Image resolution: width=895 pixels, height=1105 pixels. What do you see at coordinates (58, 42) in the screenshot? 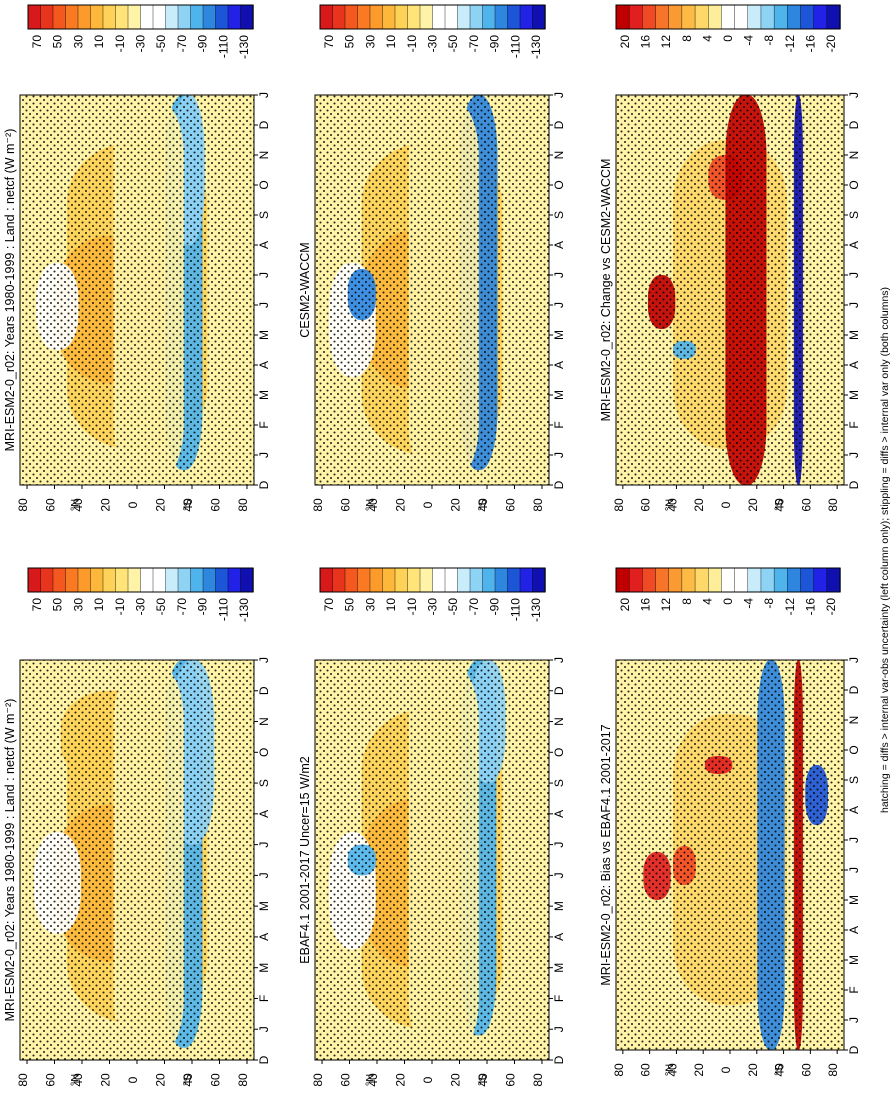
I see `colorbar-label: 50` at bounding box center [58, 42].